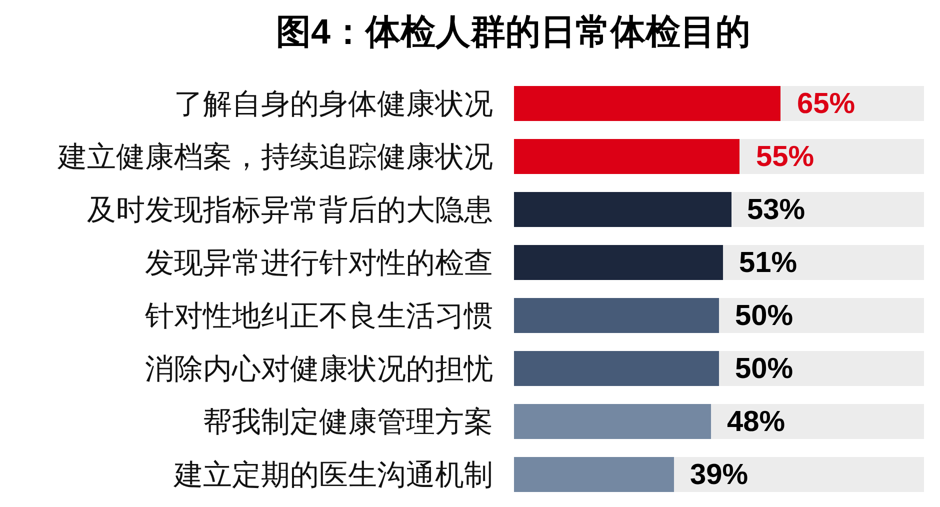  What do you see at coordinates (275, 158) in the screenshot?
I see `y-tick-label: 建立健康档案，持续追踪健康状况` at bounding box center [275, 158].